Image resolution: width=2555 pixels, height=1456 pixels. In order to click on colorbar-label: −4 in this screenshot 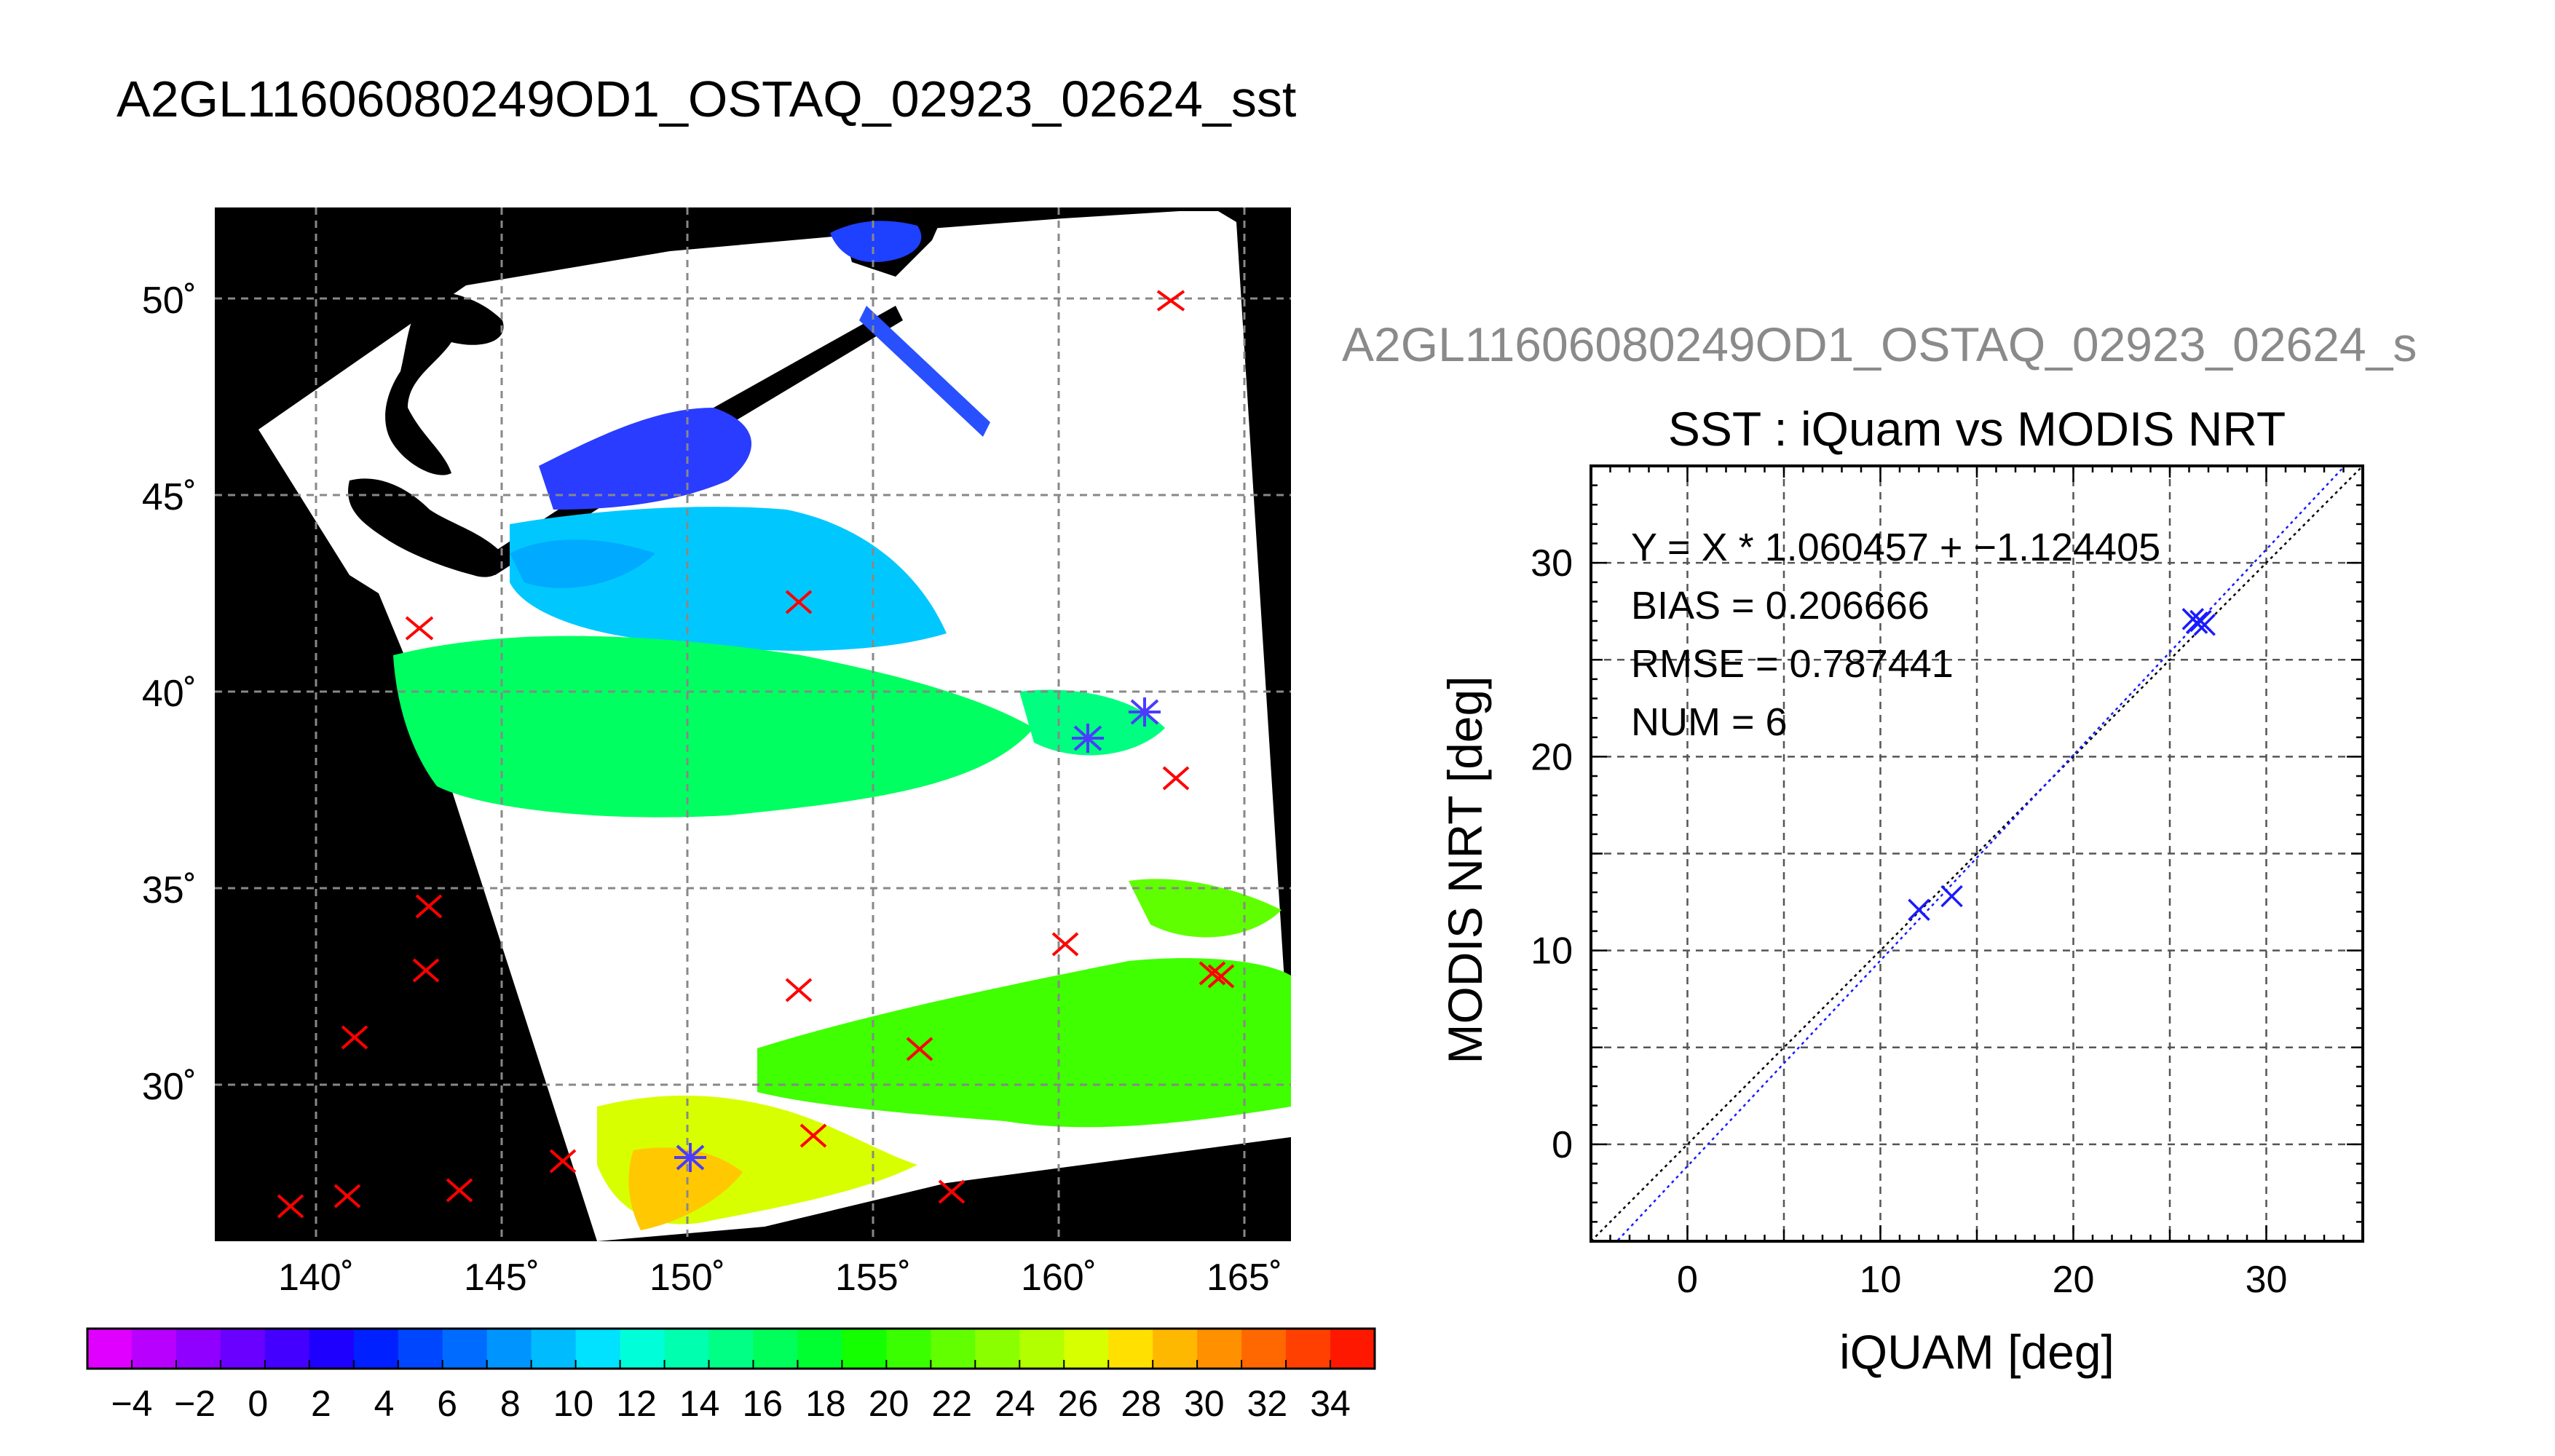, I will do `click(131, 1403)`.